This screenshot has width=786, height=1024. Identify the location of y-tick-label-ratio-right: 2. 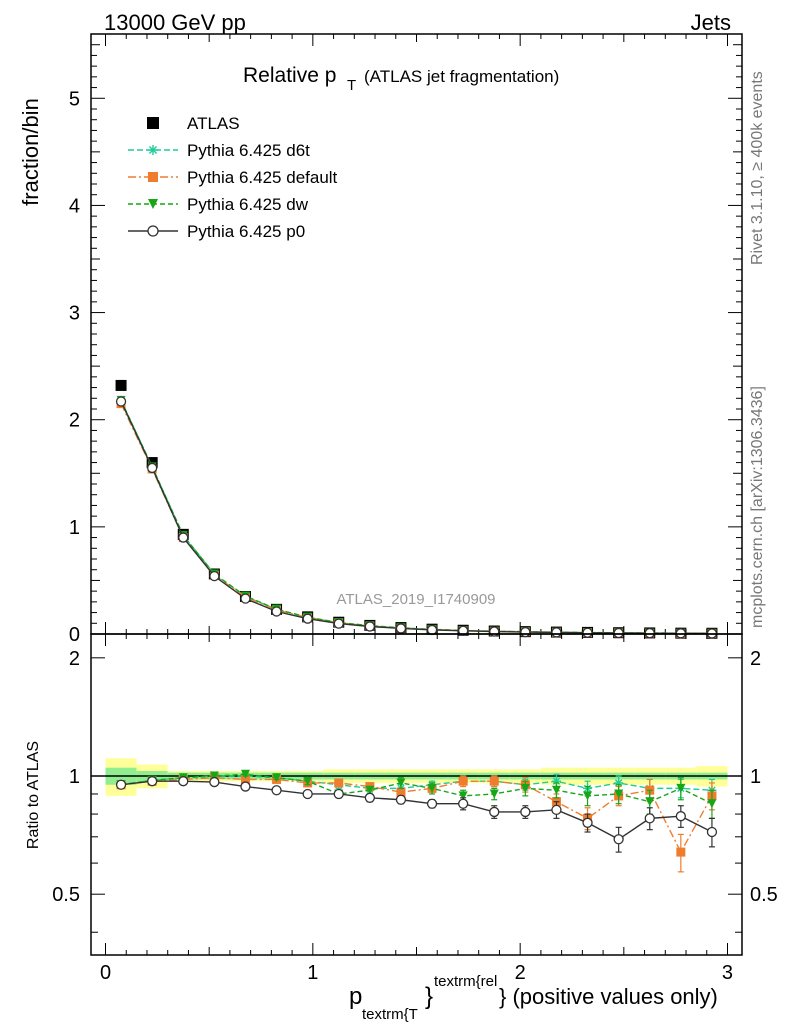
(755, 659).